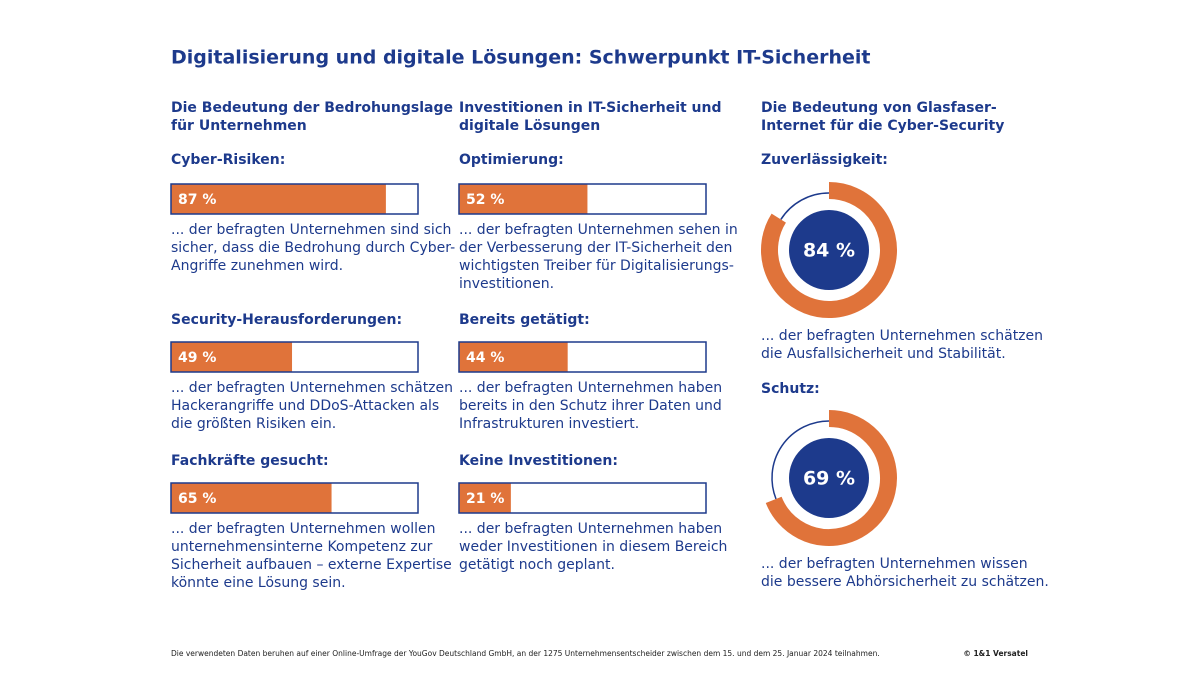 The width and height of the screenshot is (1200, 675). I want to click on column-heading: digitale Lösungen, so click(529, 126).